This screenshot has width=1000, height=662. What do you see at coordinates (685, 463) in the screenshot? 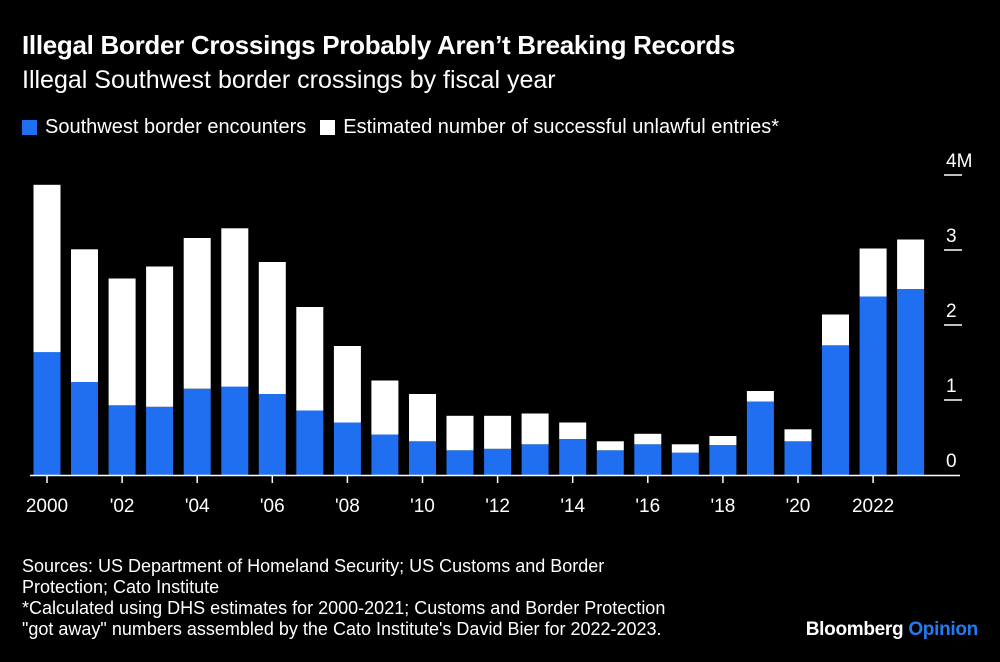
I see `bar-encounters-2017` at bounding box center [685, 463].